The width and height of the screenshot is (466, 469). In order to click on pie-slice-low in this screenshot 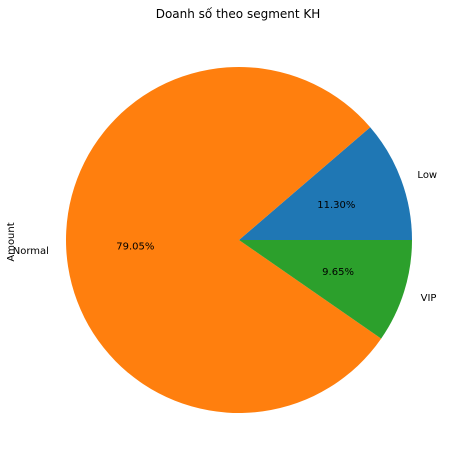, I will do `click(325, 183)`.